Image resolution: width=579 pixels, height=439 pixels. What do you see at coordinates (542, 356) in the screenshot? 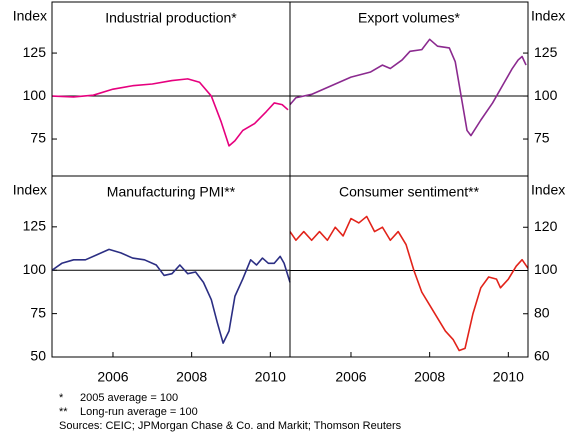
I see `y-tick-label: 60` at bounding box center [542, 356].